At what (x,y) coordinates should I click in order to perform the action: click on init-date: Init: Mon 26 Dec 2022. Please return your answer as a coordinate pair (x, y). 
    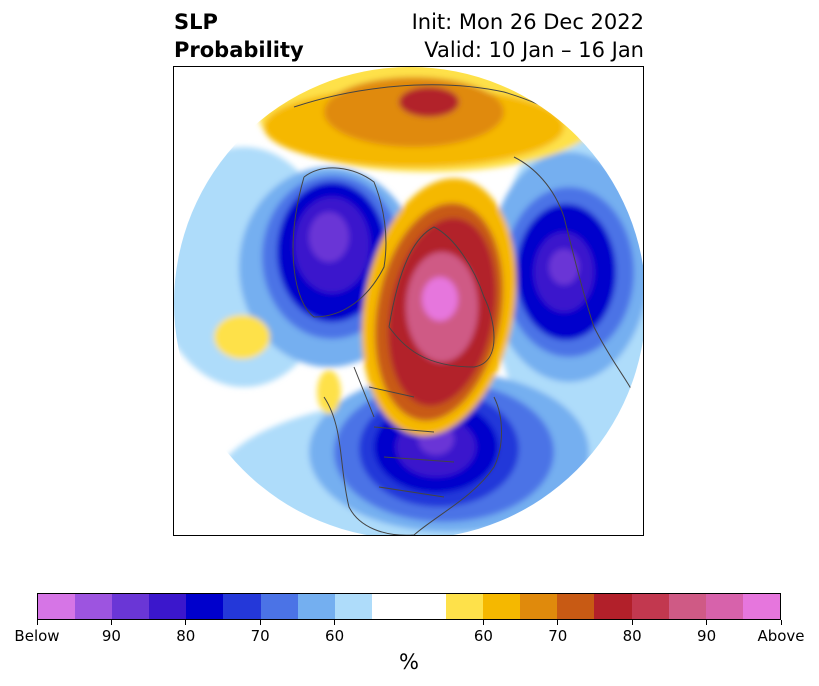
    Looking at the image, I should click on (527, 22).